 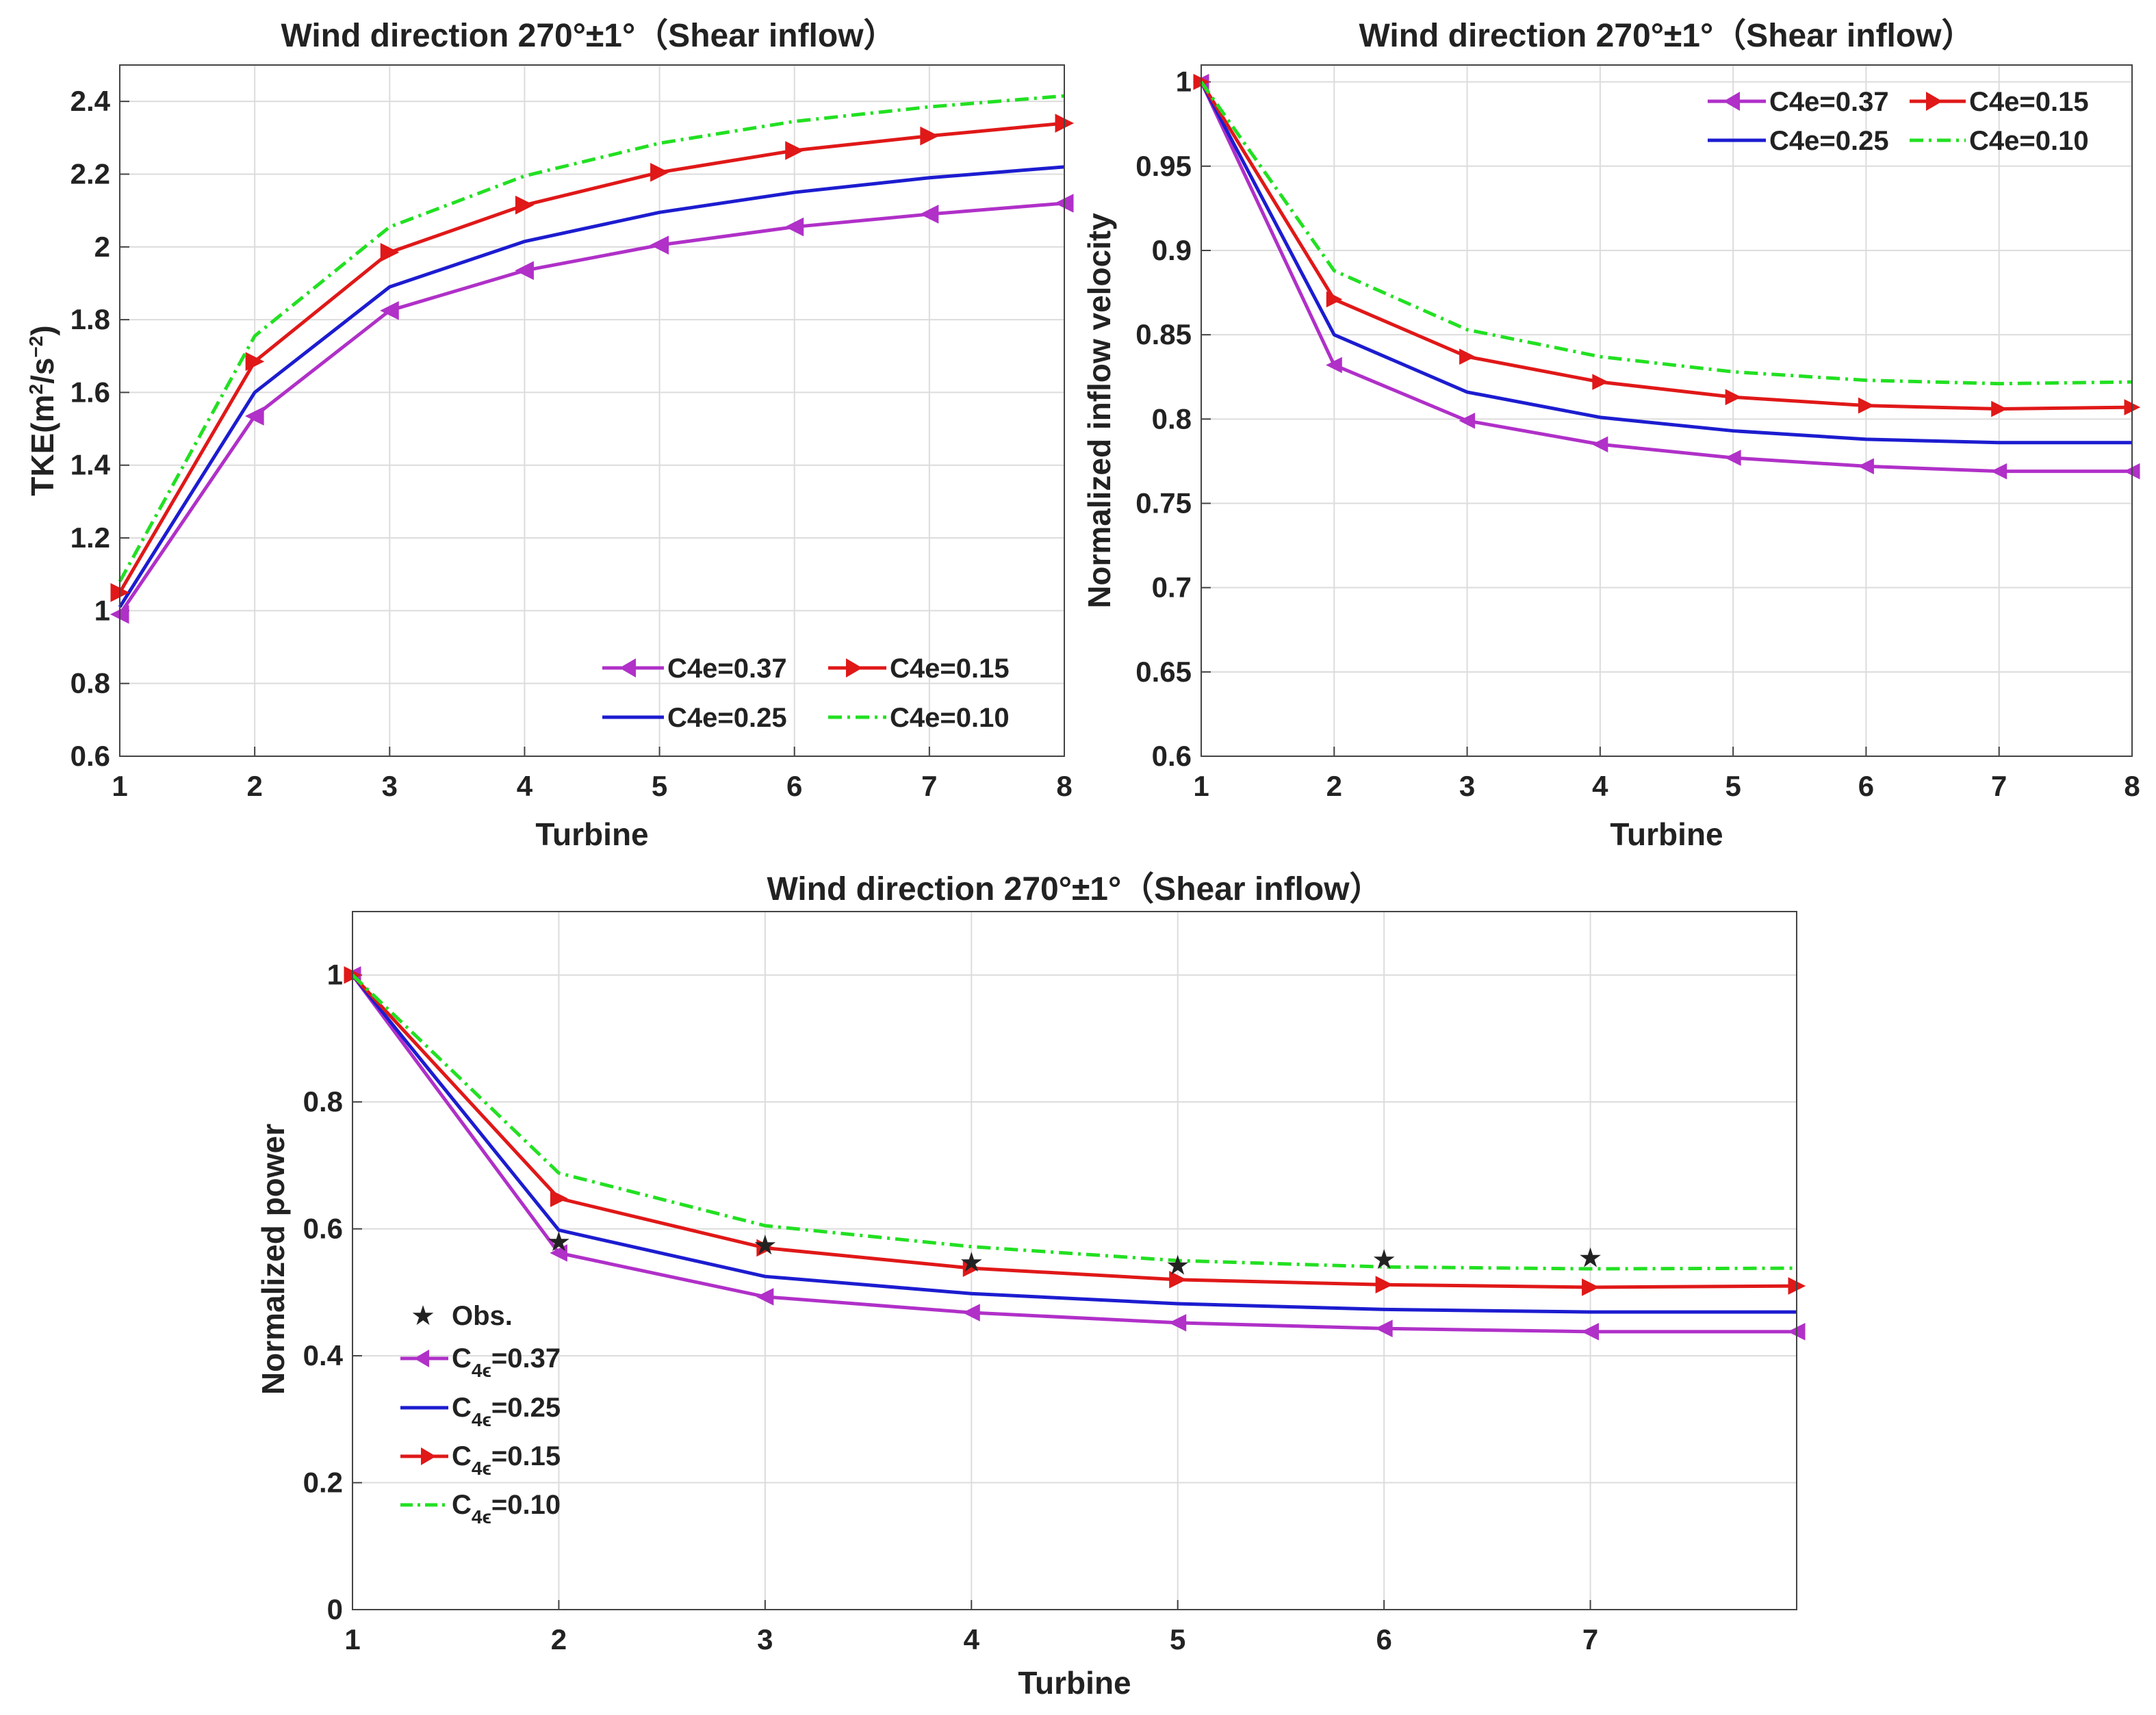 What do you see at coordinates (254, 786) in the screenshot?
I see `tke-xtick-label: 2` at bounding box center [254, 786].